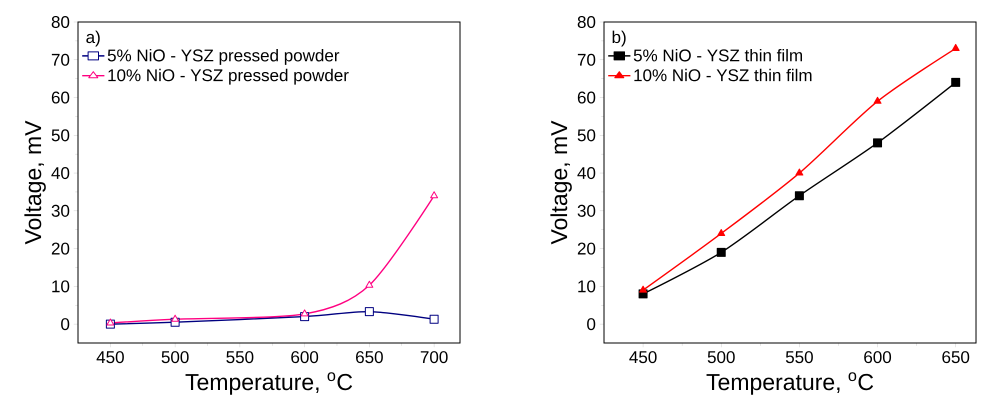 This screenshot has width=984, height=404. I want to click on annotation: b), so click(619, 38).